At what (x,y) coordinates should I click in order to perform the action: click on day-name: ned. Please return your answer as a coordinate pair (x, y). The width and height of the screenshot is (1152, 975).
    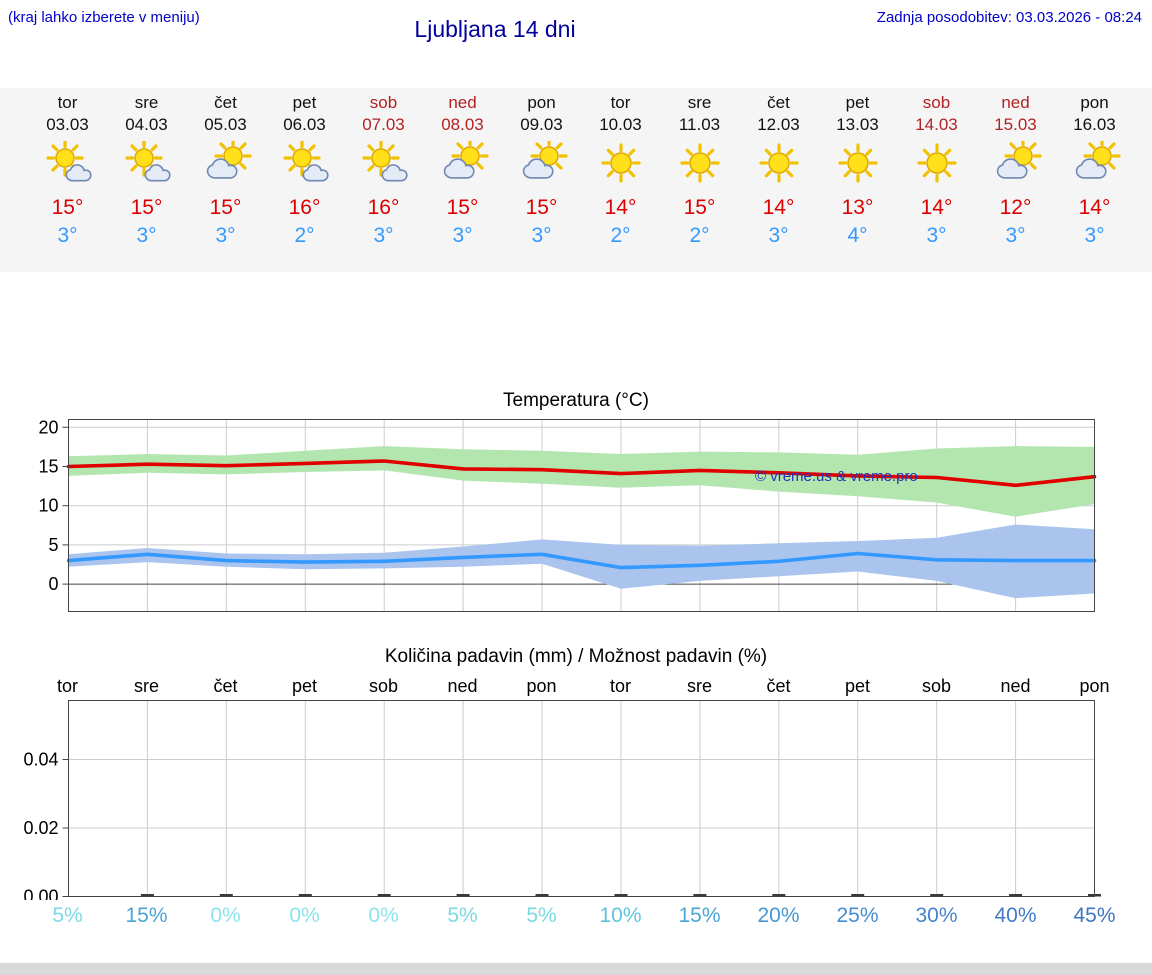
    Looking at the image, I should click on (462, 102).